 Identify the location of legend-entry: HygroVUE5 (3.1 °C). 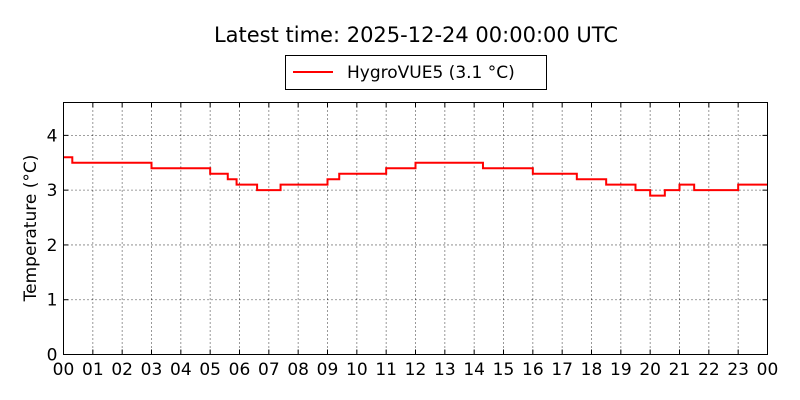
(431, 73).